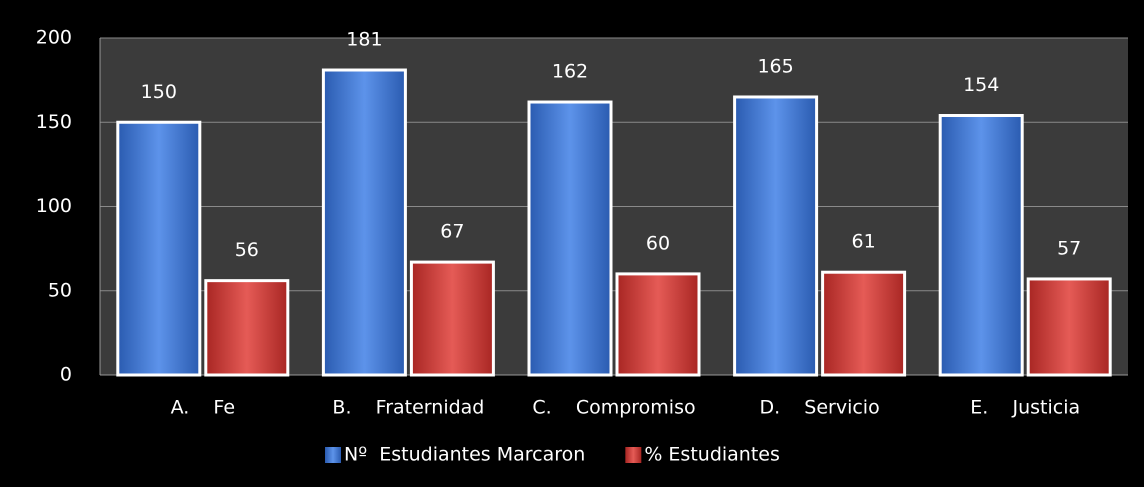  What do you see at coordinates (658, 243) in the screenshot?
I see `data-label: 60` at bounding box center [658, 243].